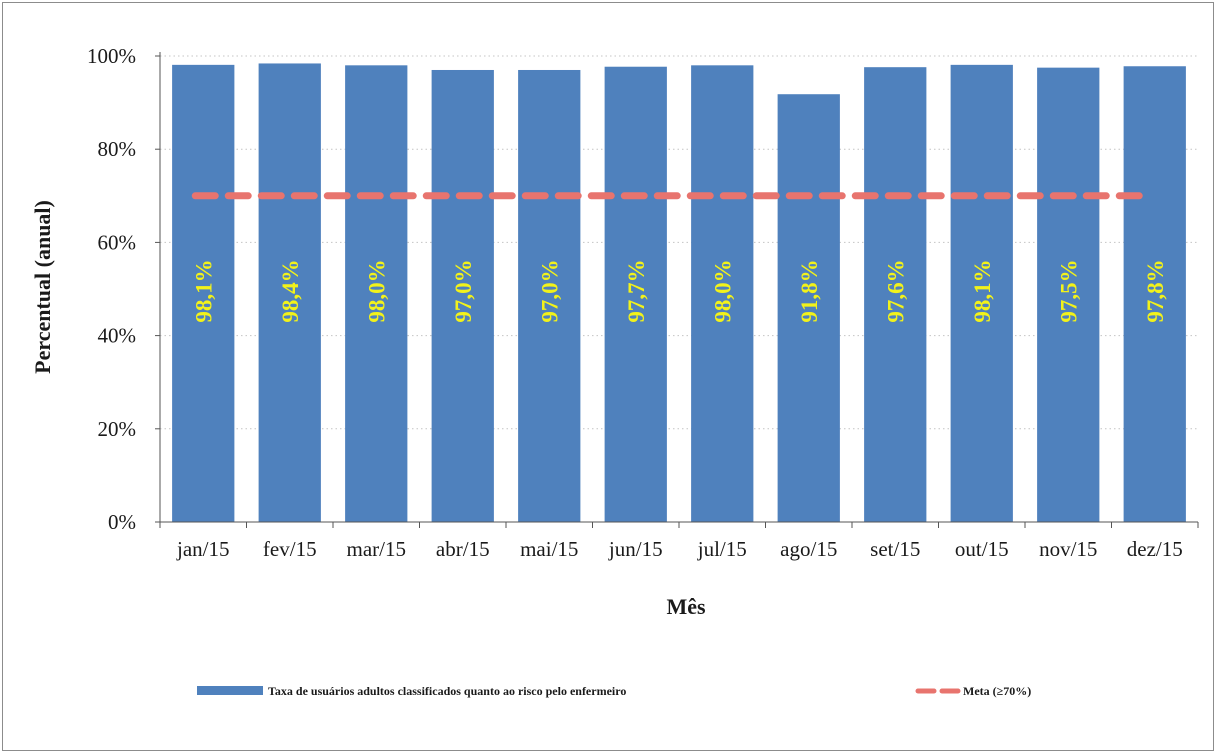 This screenshot has height=755, width=1218. What do you see at coordinates (117, 242) in the screenshot?
I see `y-tick-label: 60%` at bounding box center [117, 242].